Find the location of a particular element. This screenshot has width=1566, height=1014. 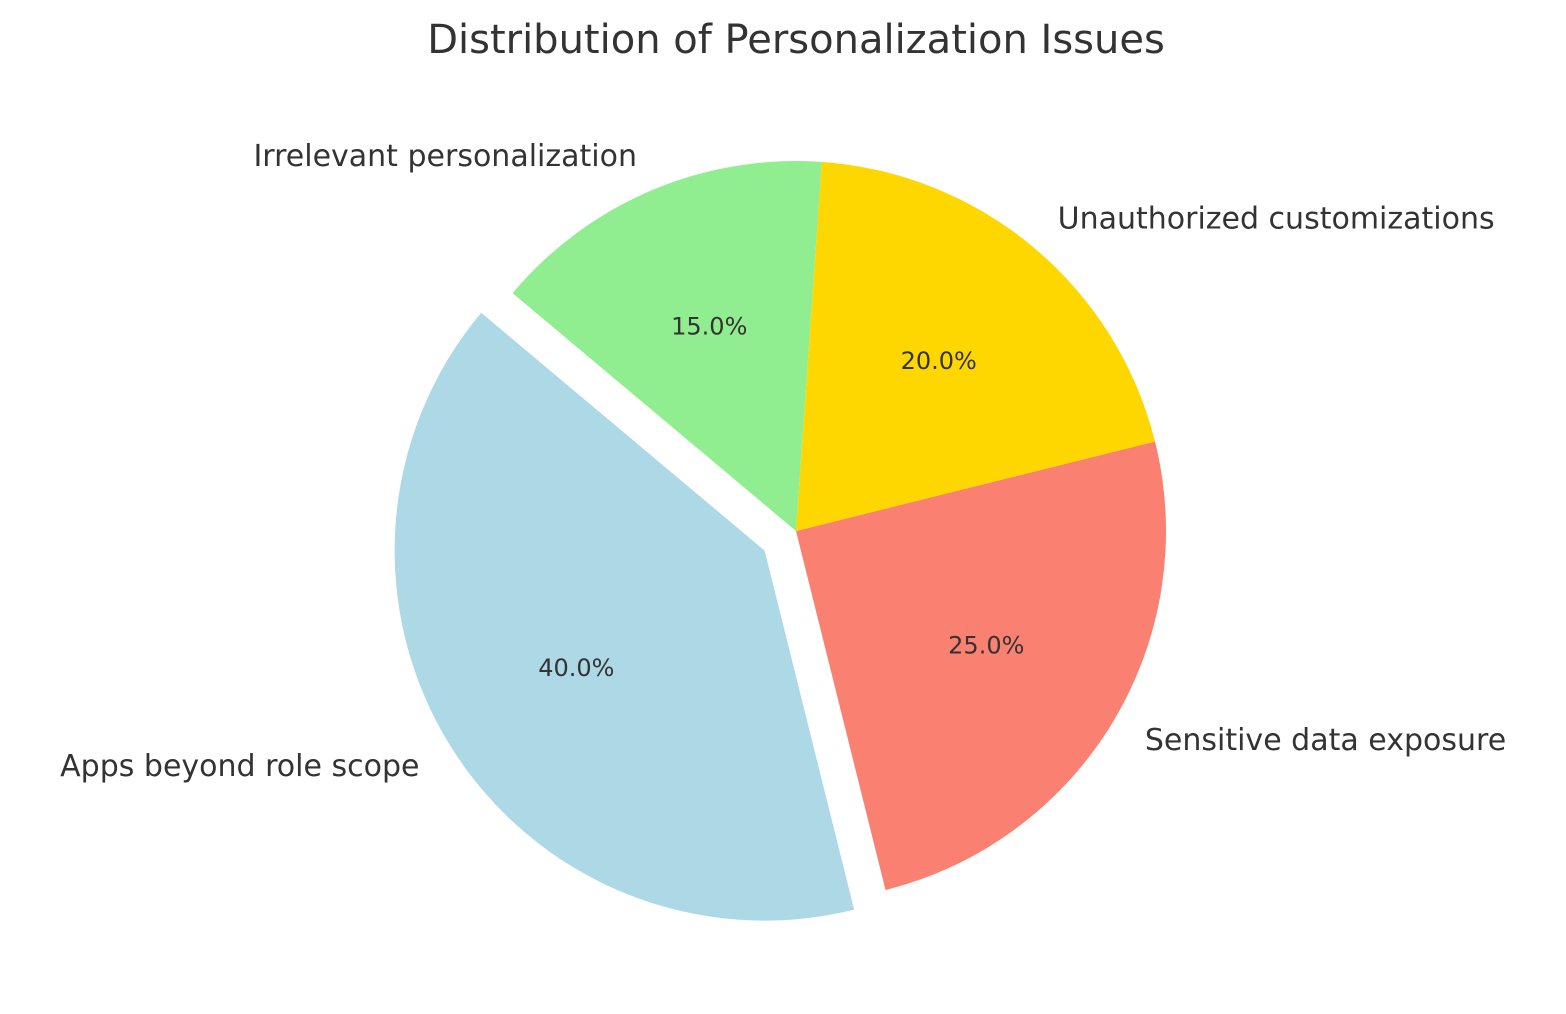

pct-label-unauthorized-customizations: 20.0% is located at coordinates (939, 361).